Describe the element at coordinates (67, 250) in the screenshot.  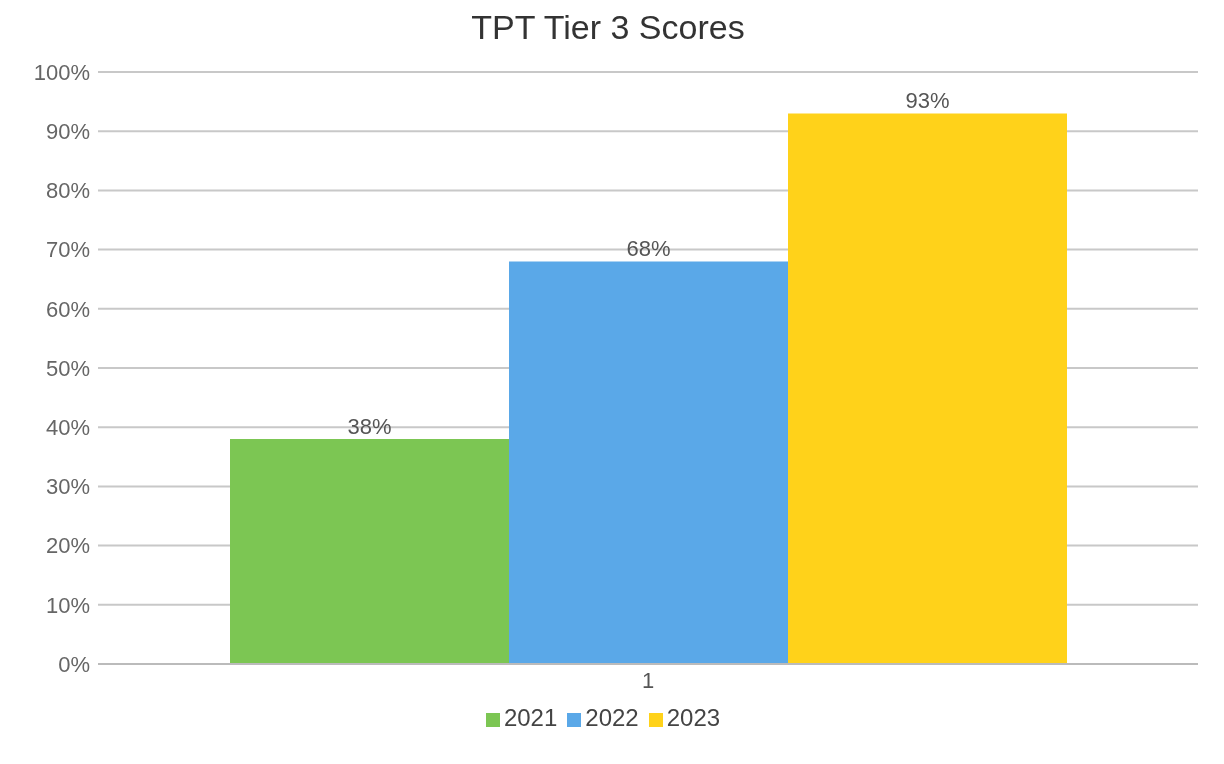
I see `y-tick-label: 70%` at that location.